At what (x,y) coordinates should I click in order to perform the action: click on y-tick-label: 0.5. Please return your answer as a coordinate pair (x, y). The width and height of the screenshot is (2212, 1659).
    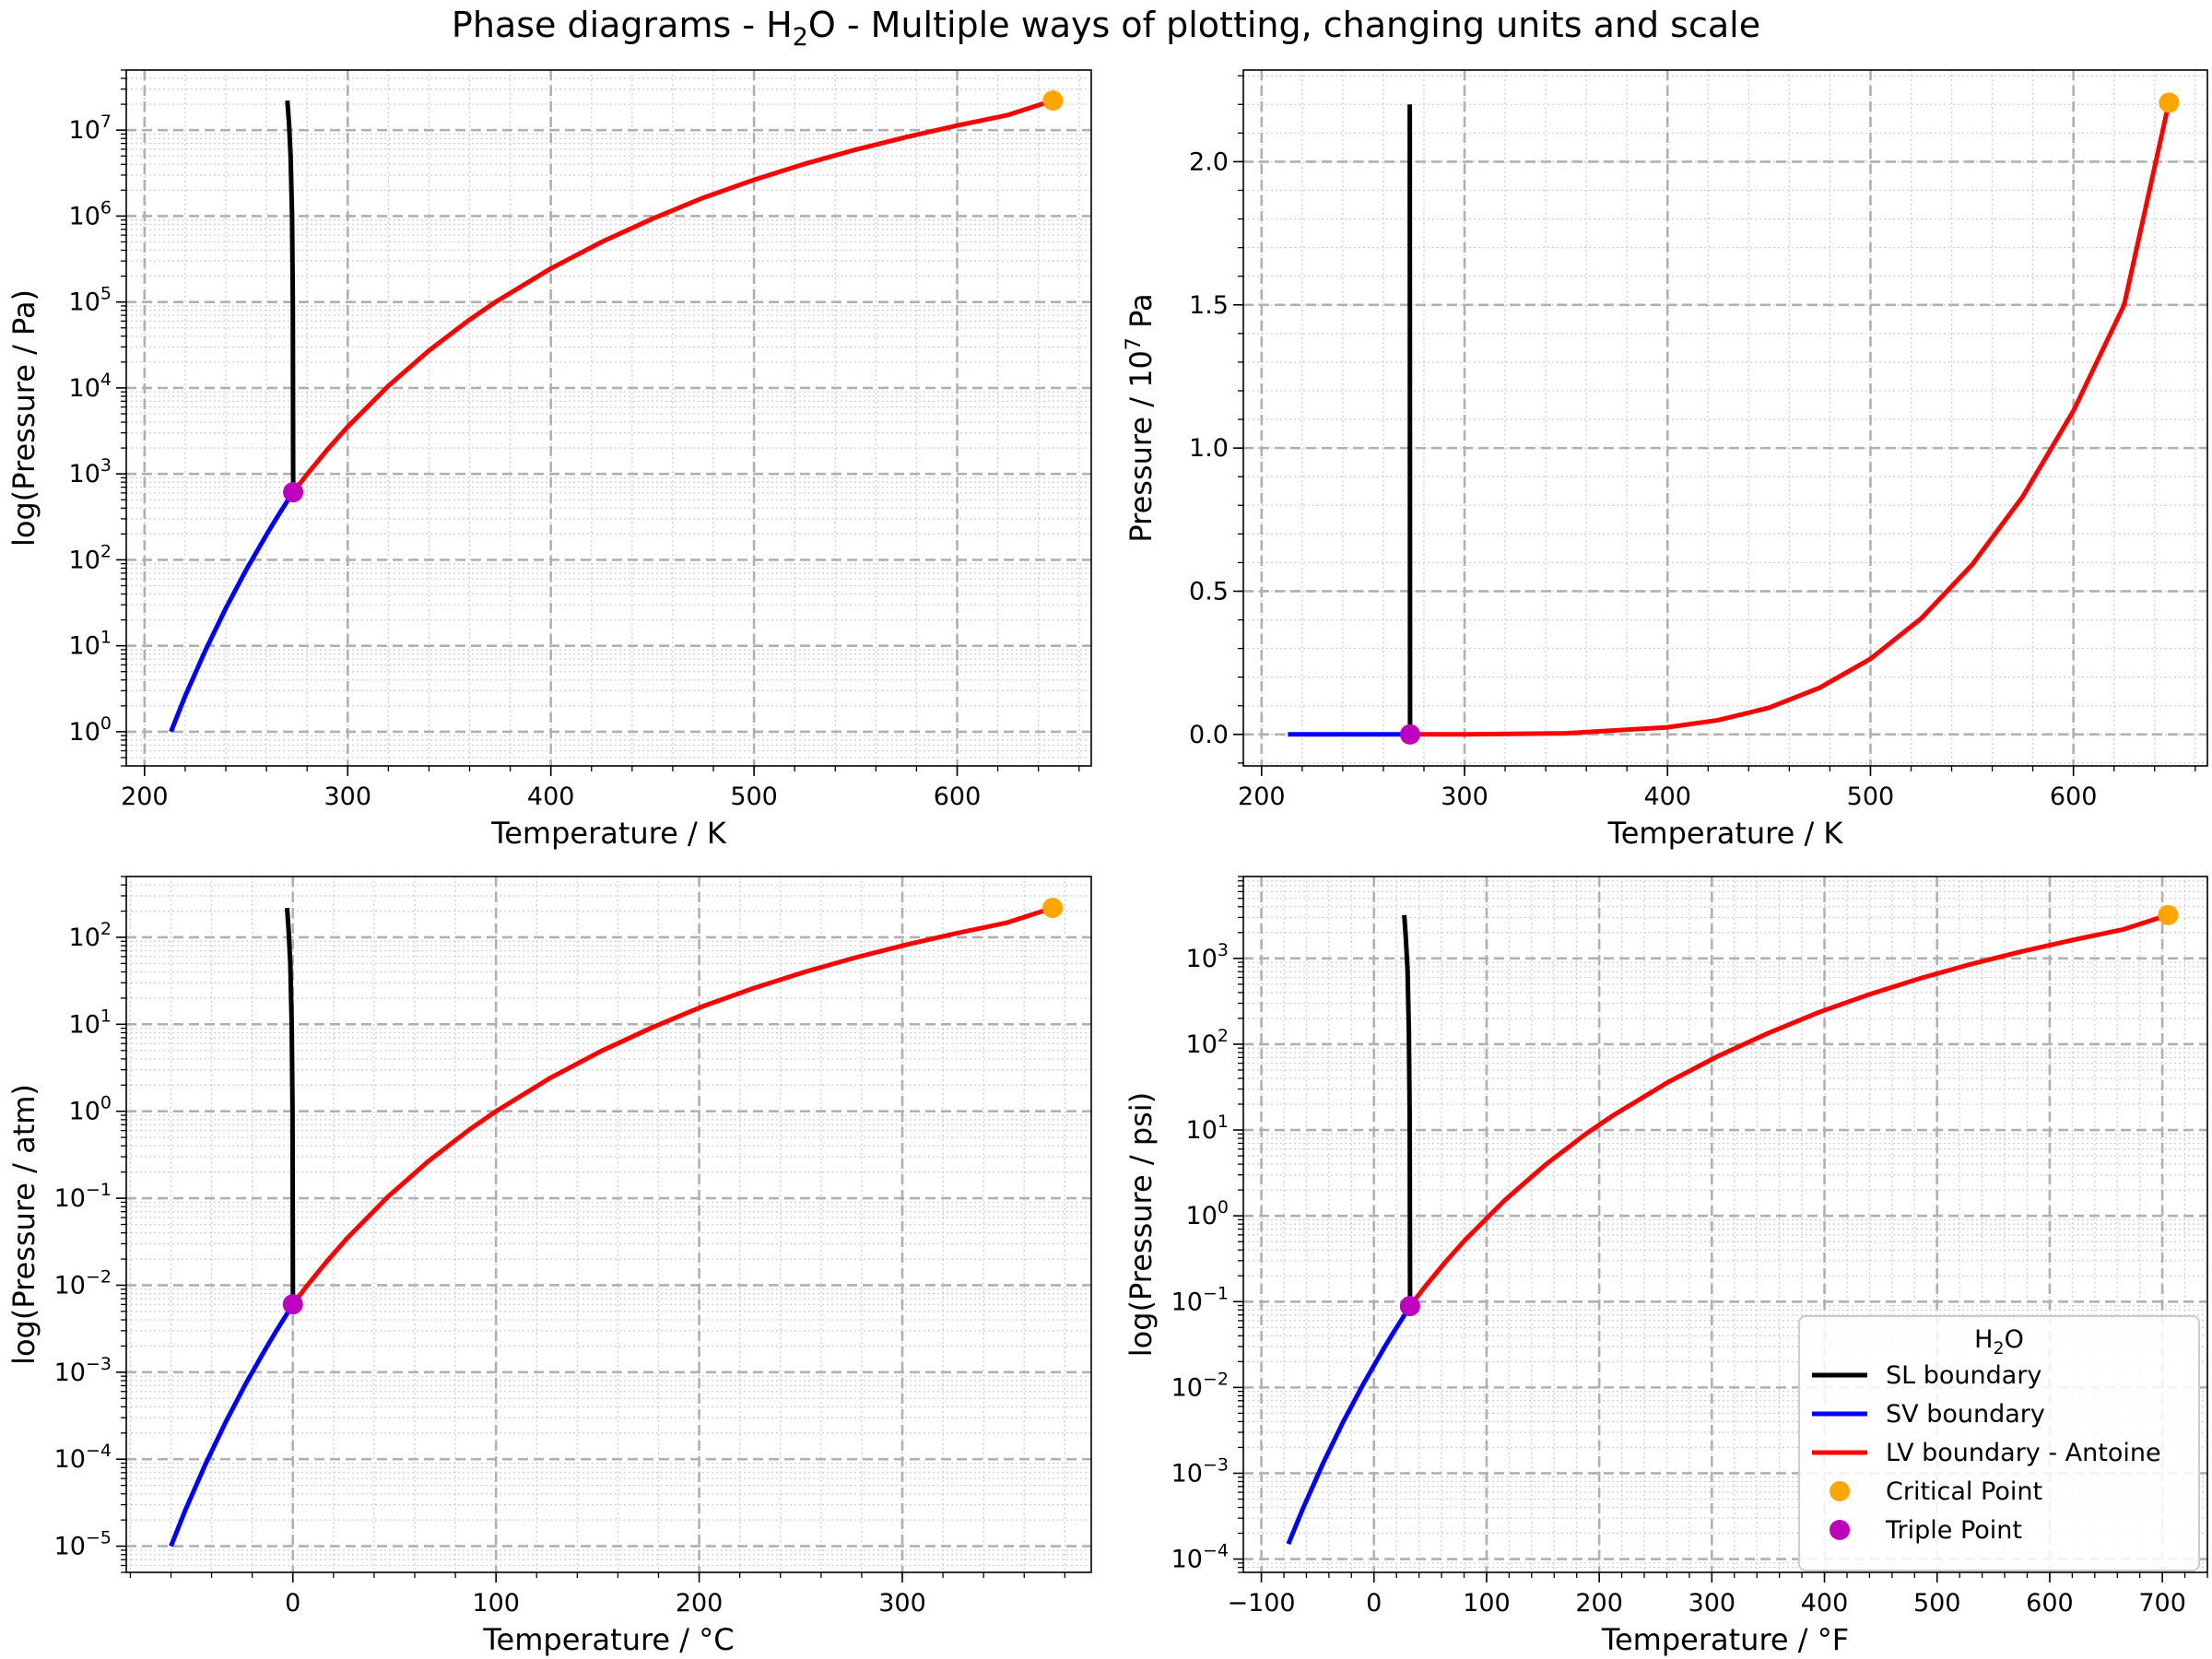
    Looking at the image, I should click on (1209, 591).